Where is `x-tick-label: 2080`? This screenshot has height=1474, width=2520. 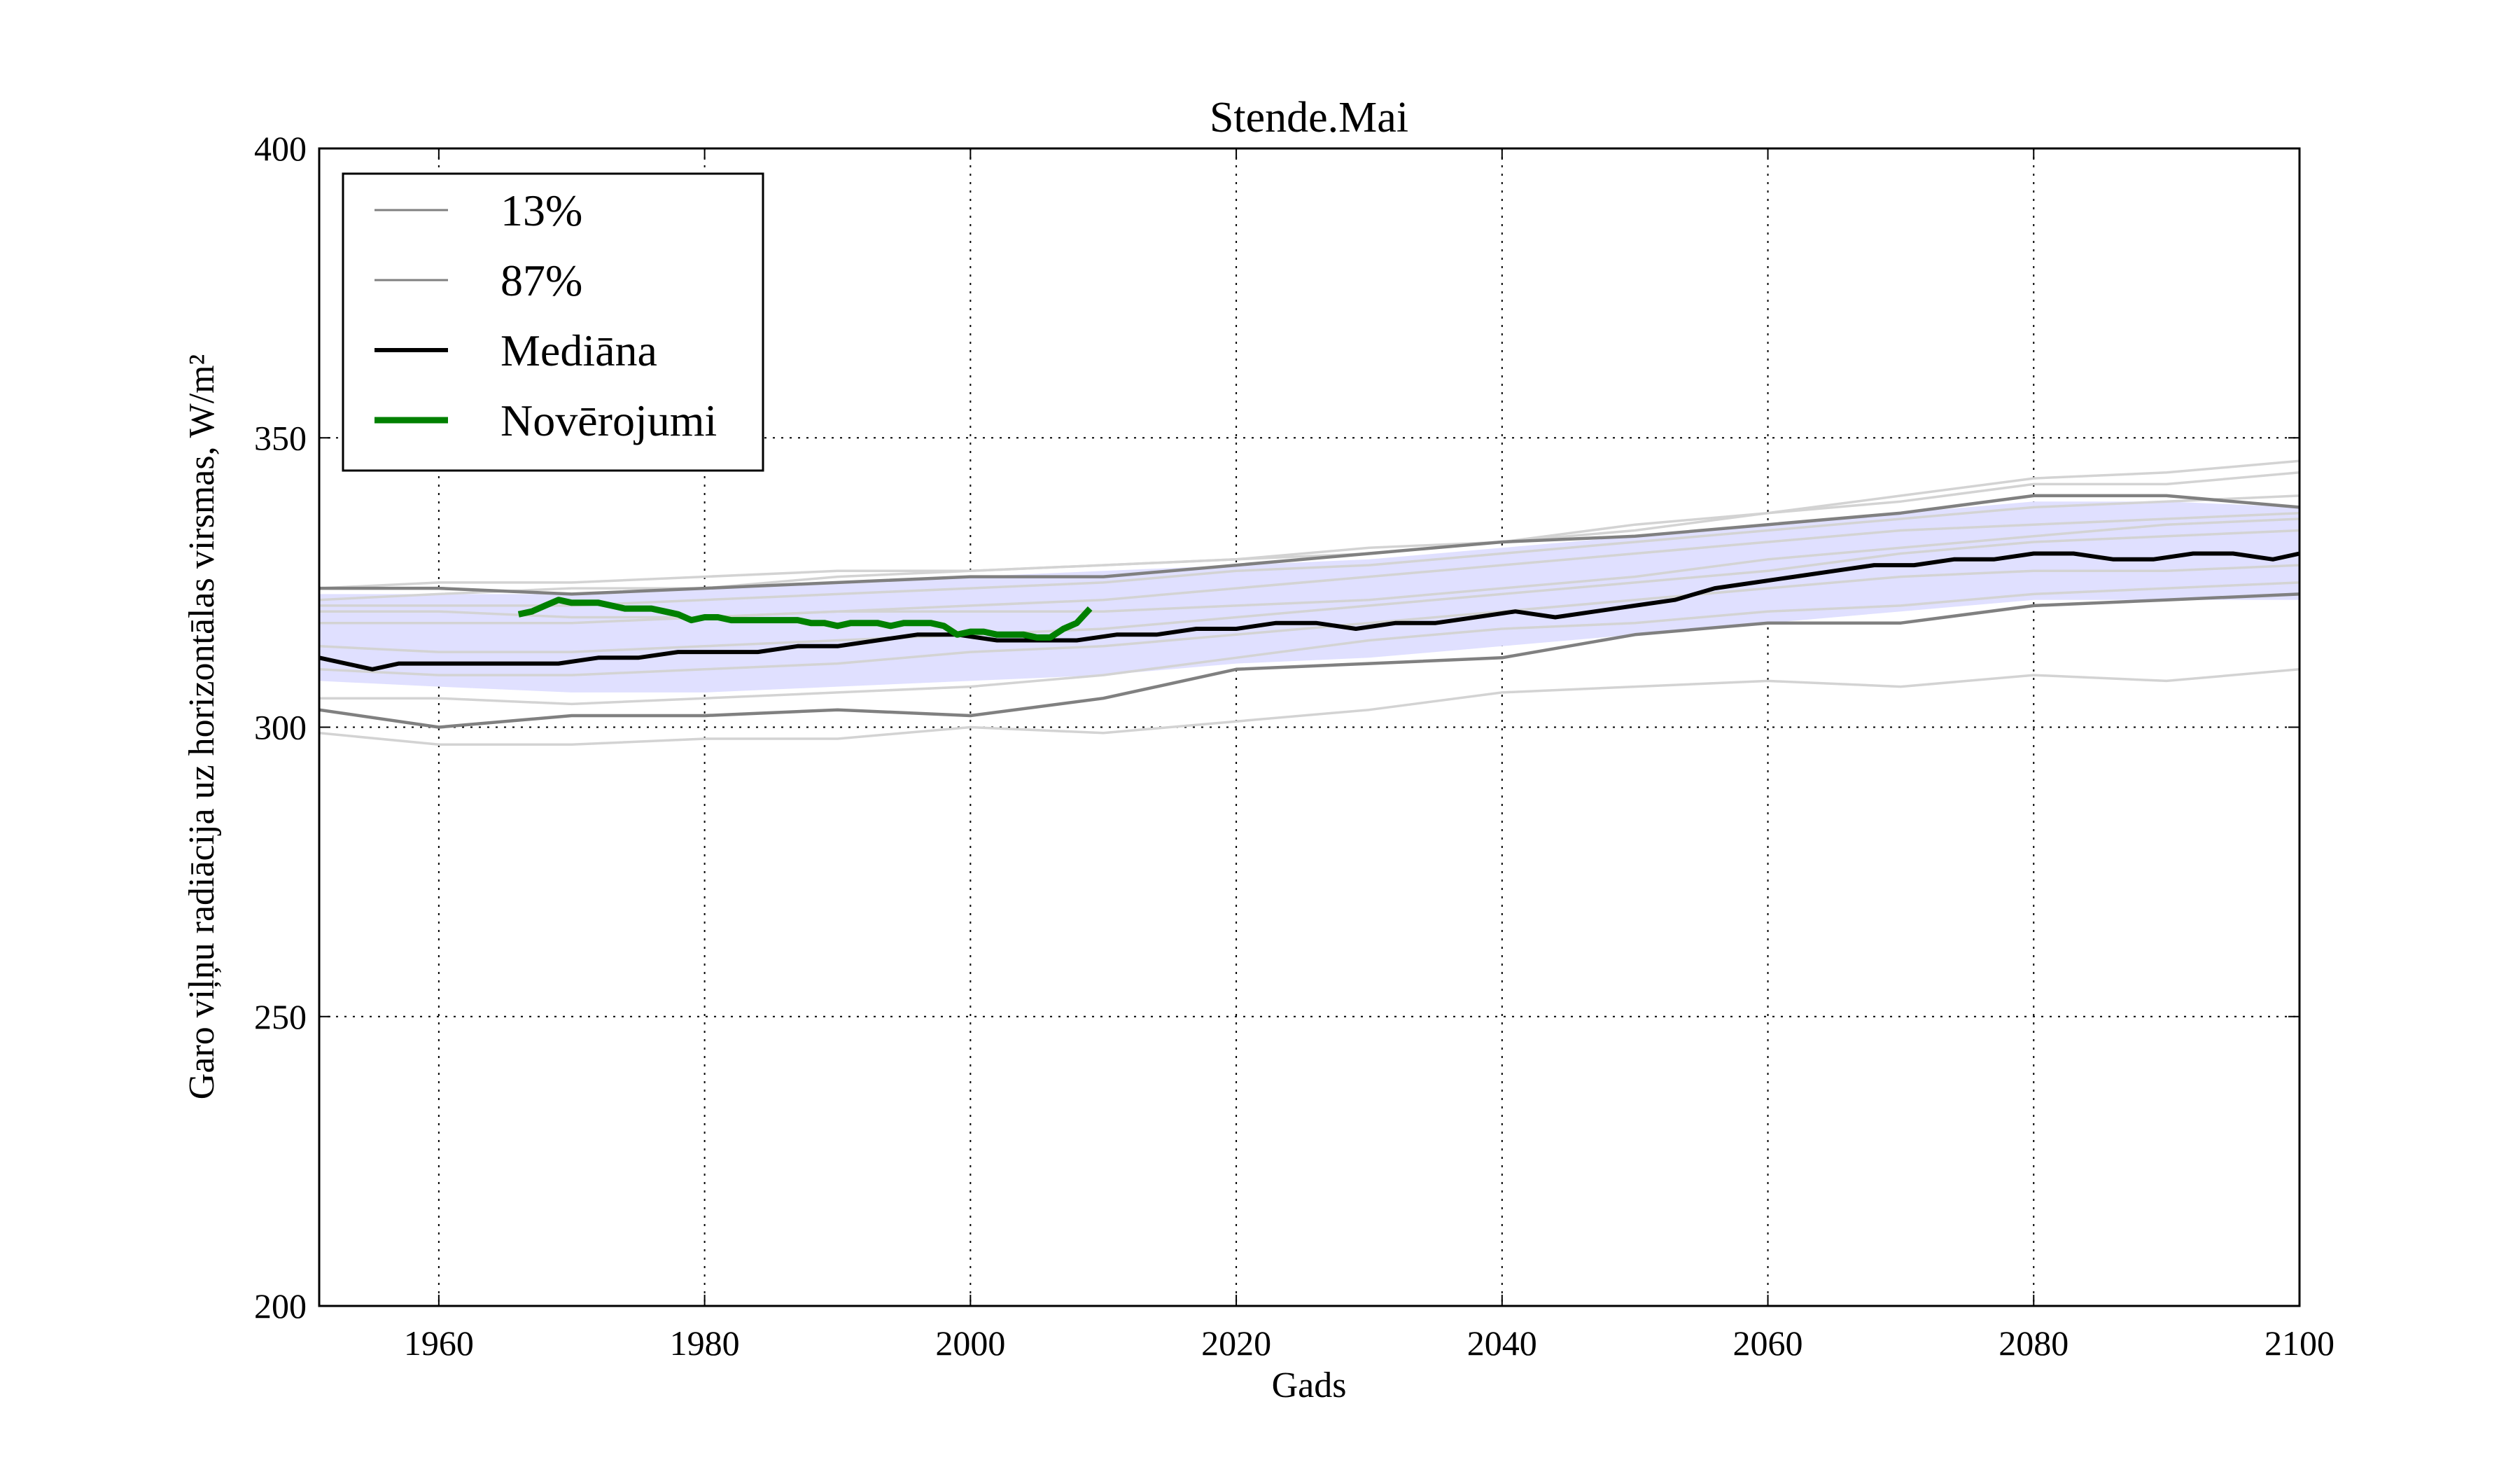
x-tick-label: 2080 is located at coordinates (2033, 1343).